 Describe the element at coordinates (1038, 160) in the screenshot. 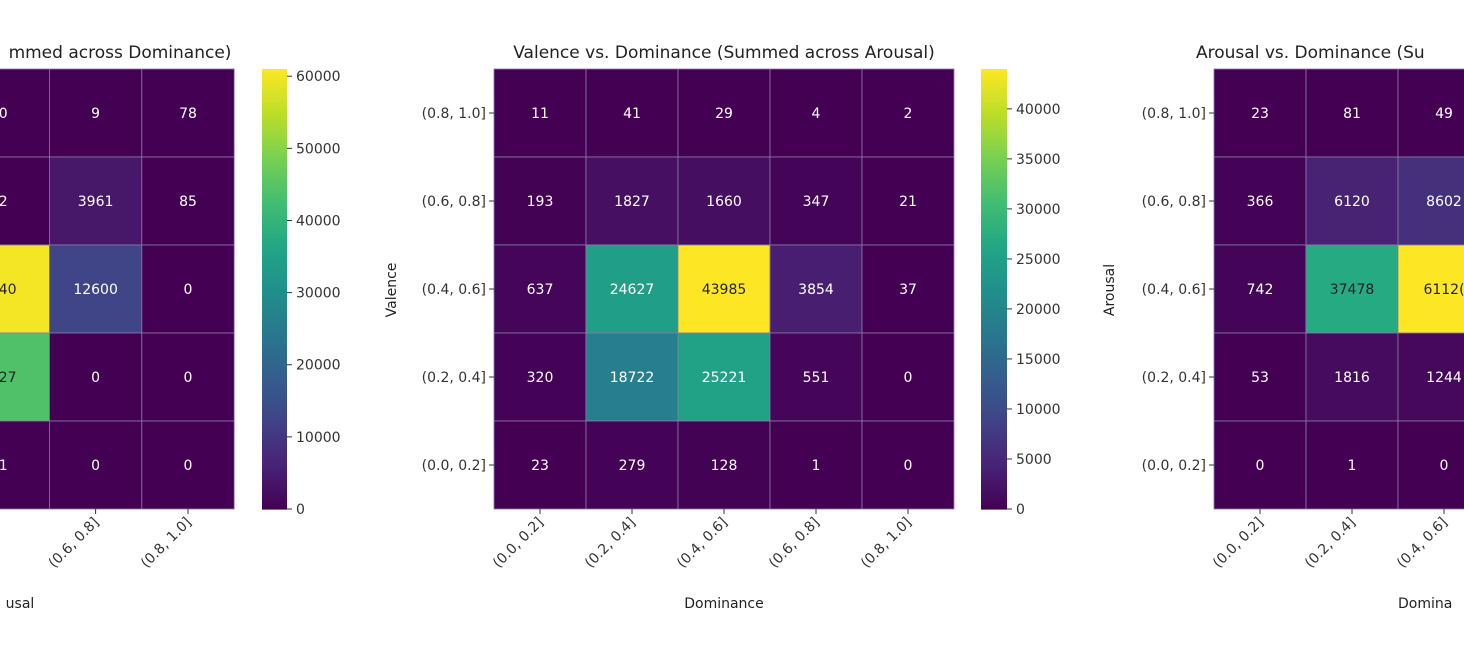

I see `colorbar-tick-label: 35000` at that location.